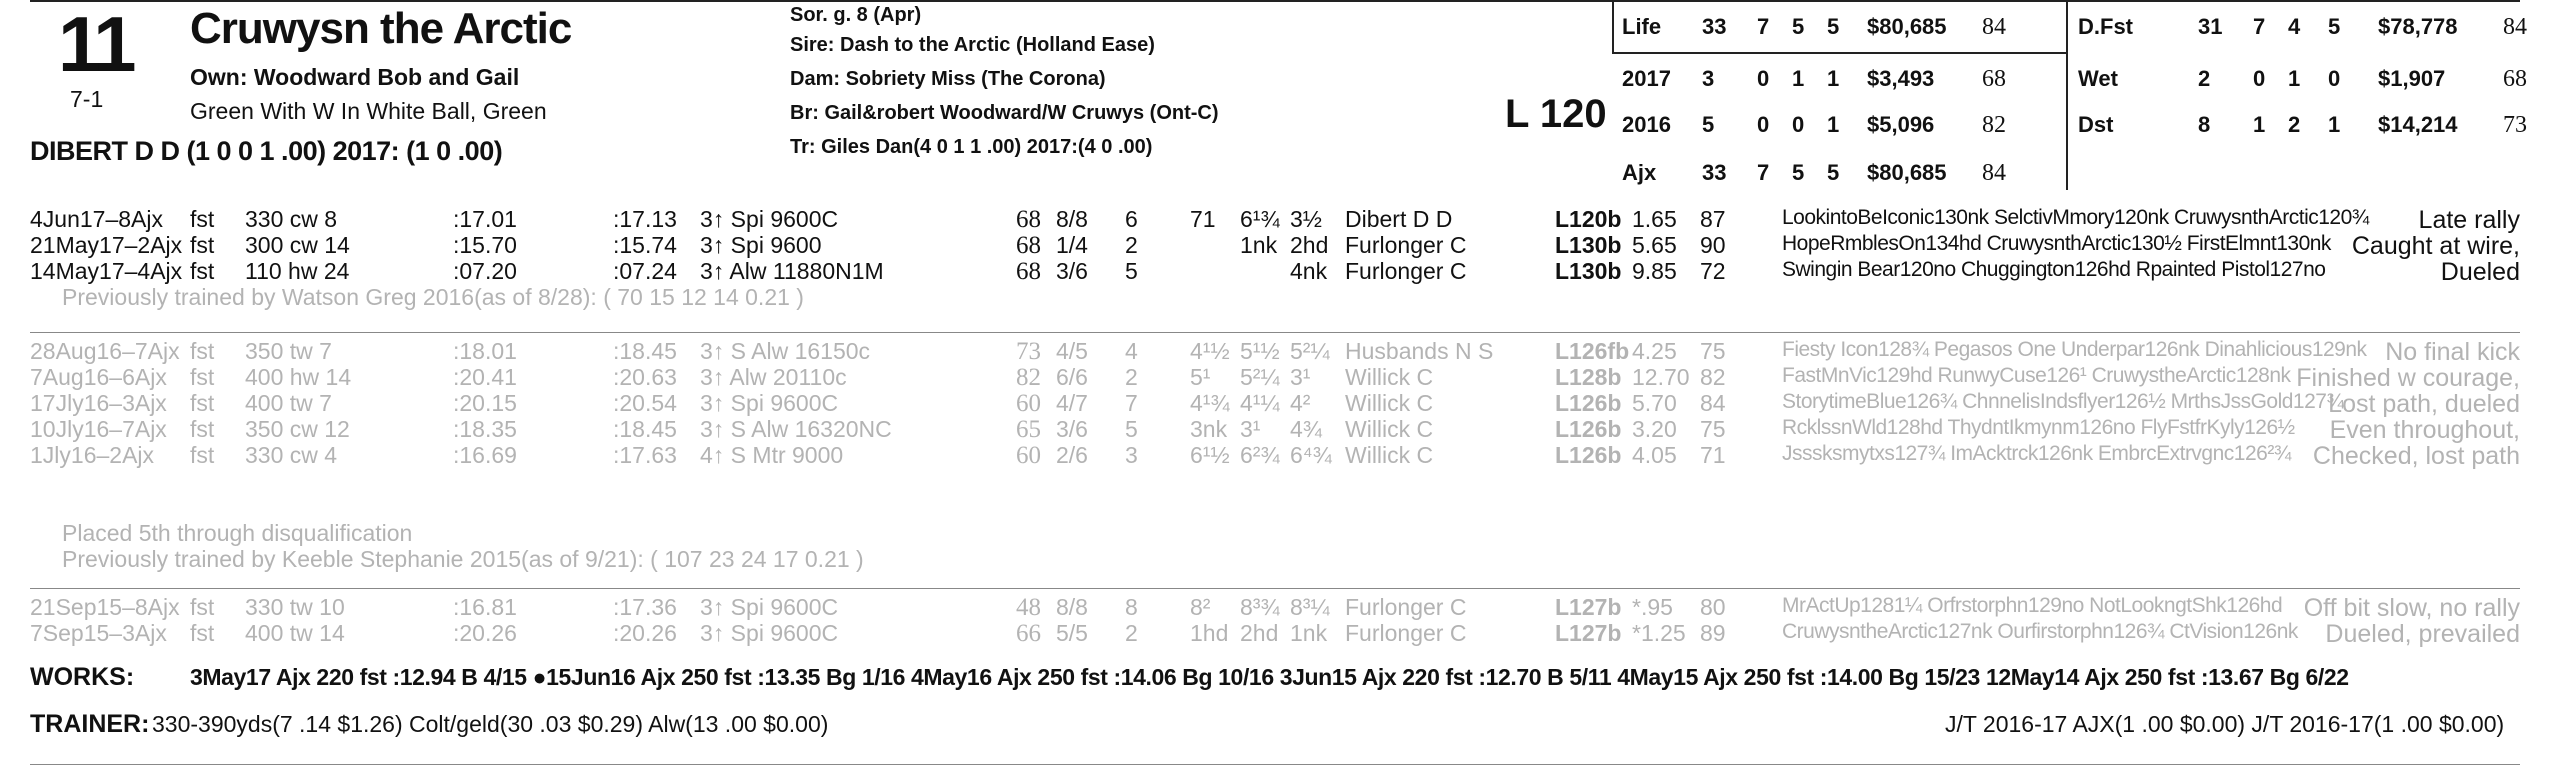 This screenshot has width=2550, height=768. I want to click on race-dist: 330 cw 4, so click(291, 455).